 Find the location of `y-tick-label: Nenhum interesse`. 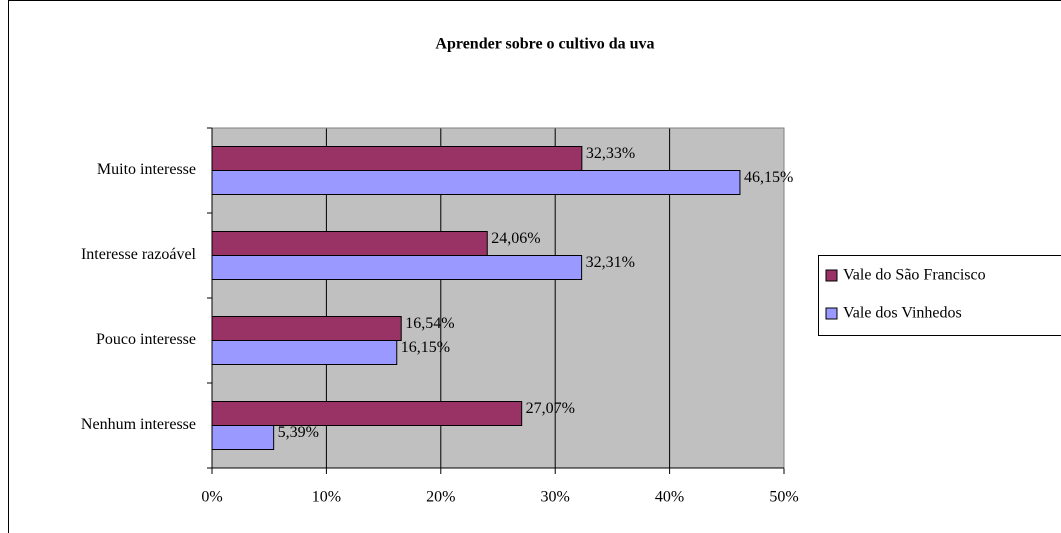

y-tick-label: Nenhum interesse is located at coordinates (138, 424).